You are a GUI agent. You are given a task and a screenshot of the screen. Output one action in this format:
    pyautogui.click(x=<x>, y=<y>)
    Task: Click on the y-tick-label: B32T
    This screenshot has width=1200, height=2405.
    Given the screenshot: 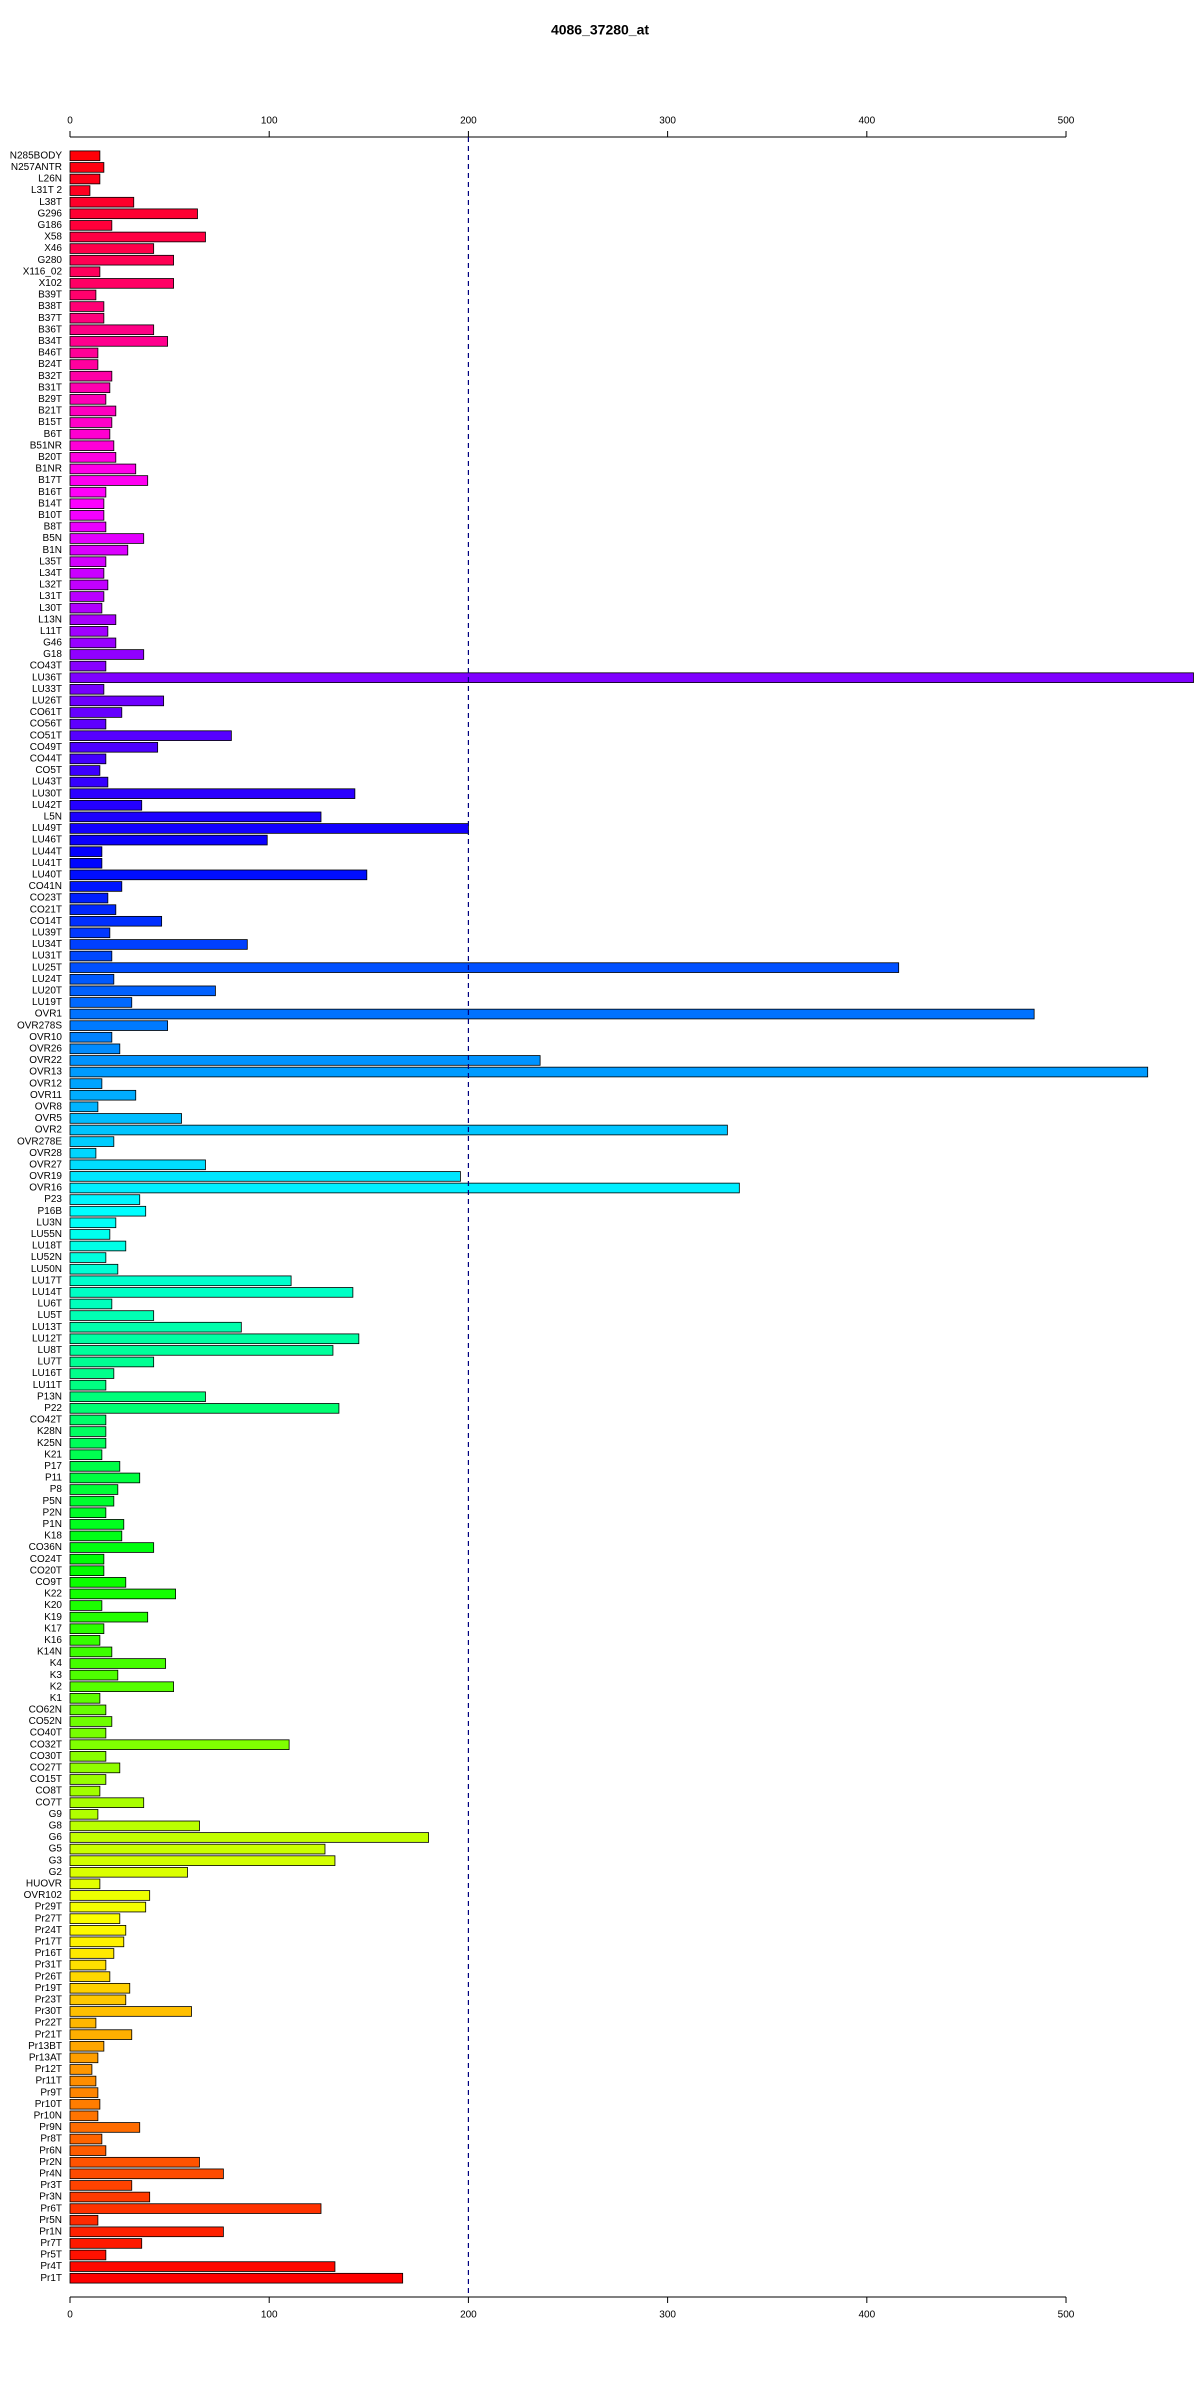 What is the action you would take?
    pyautogui.click(x=50, y=376)
    